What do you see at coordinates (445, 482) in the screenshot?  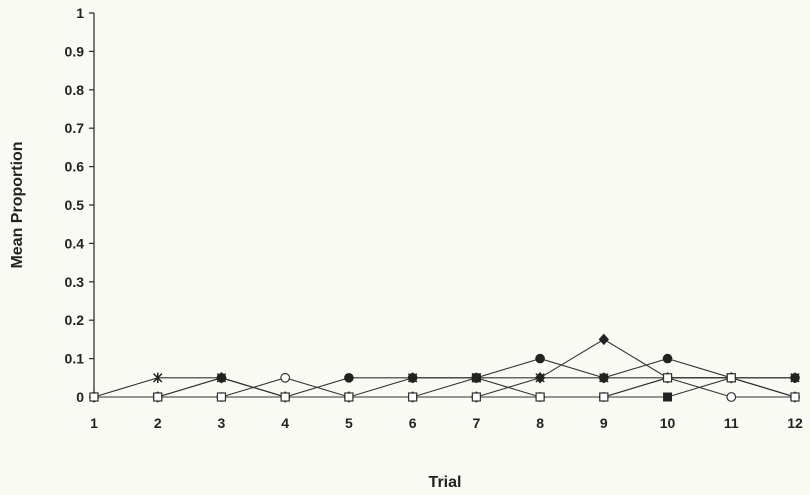 I see `x-axis-title: Trial` at bounding box center [445, 482].